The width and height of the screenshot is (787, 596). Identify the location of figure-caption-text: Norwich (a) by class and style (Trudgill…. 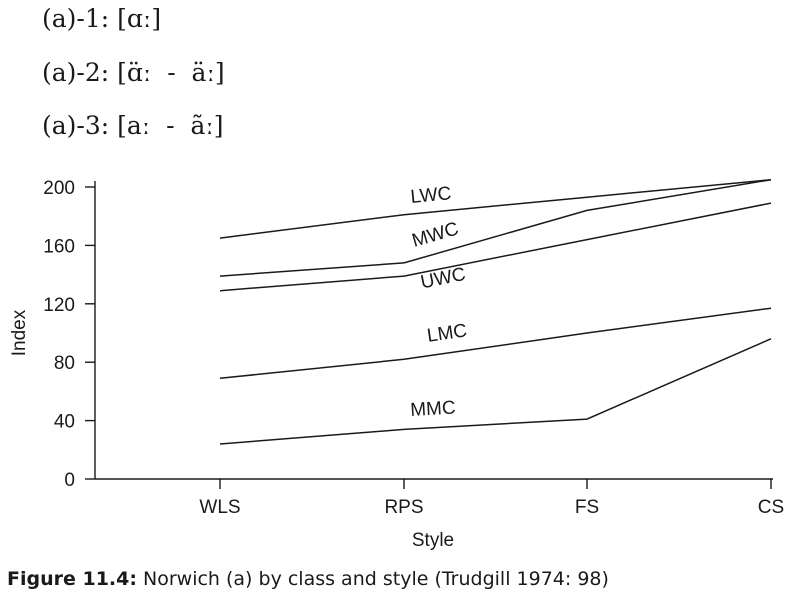
(372, 579).